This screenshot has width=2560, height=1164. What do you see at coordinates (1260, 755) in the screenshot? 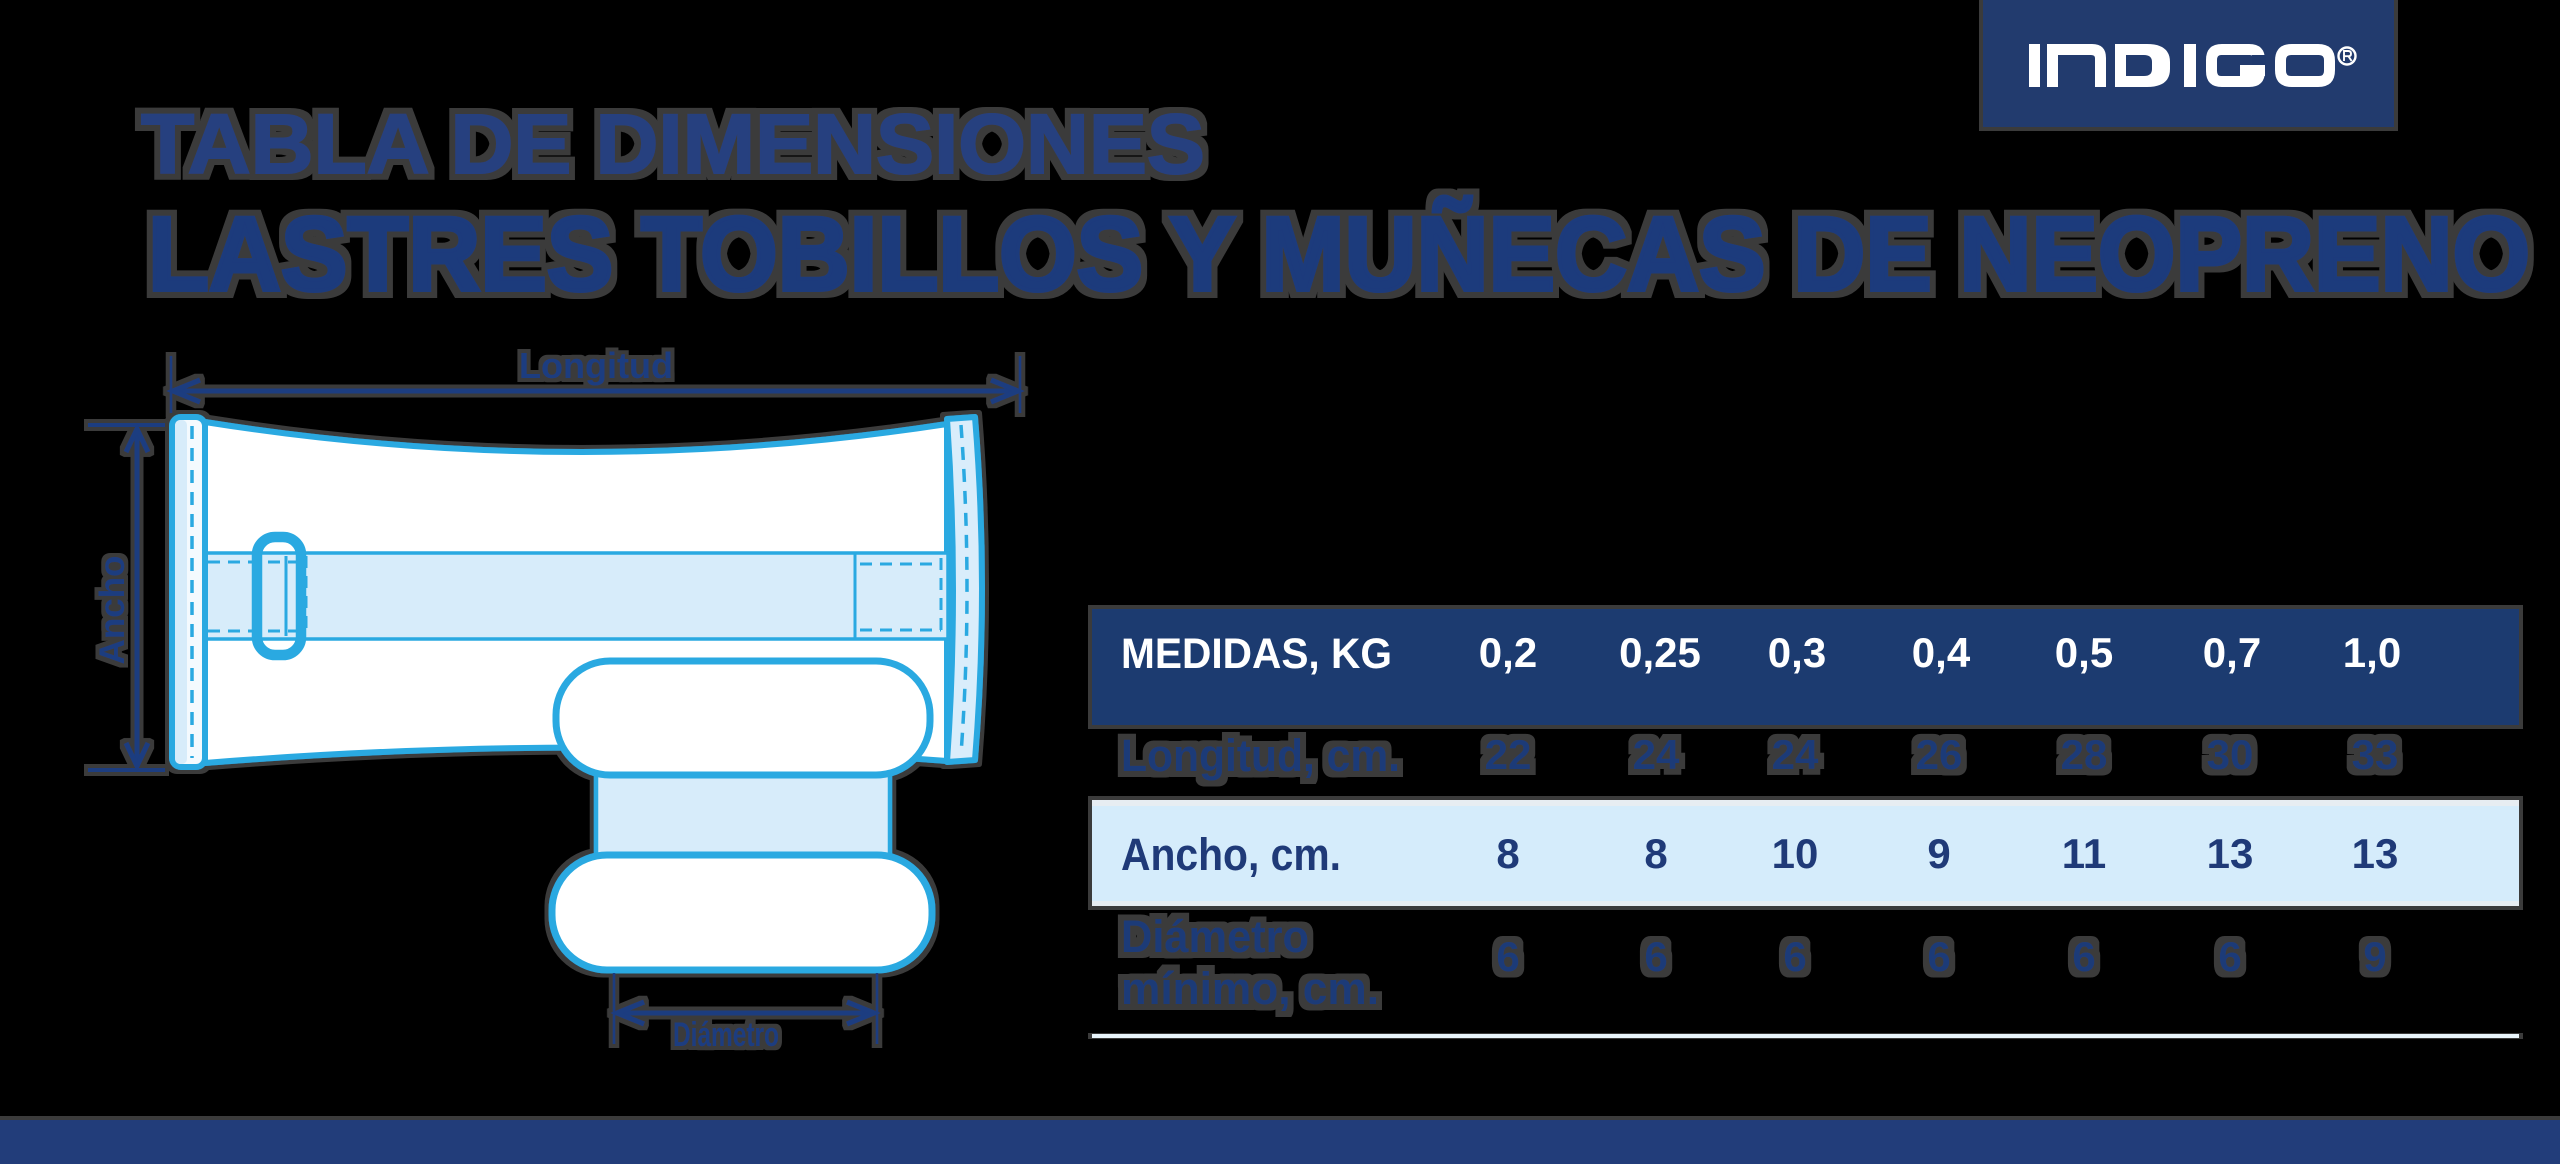
I see `svg-text: Longitud, cm.` at bounding box center [1260, 755].